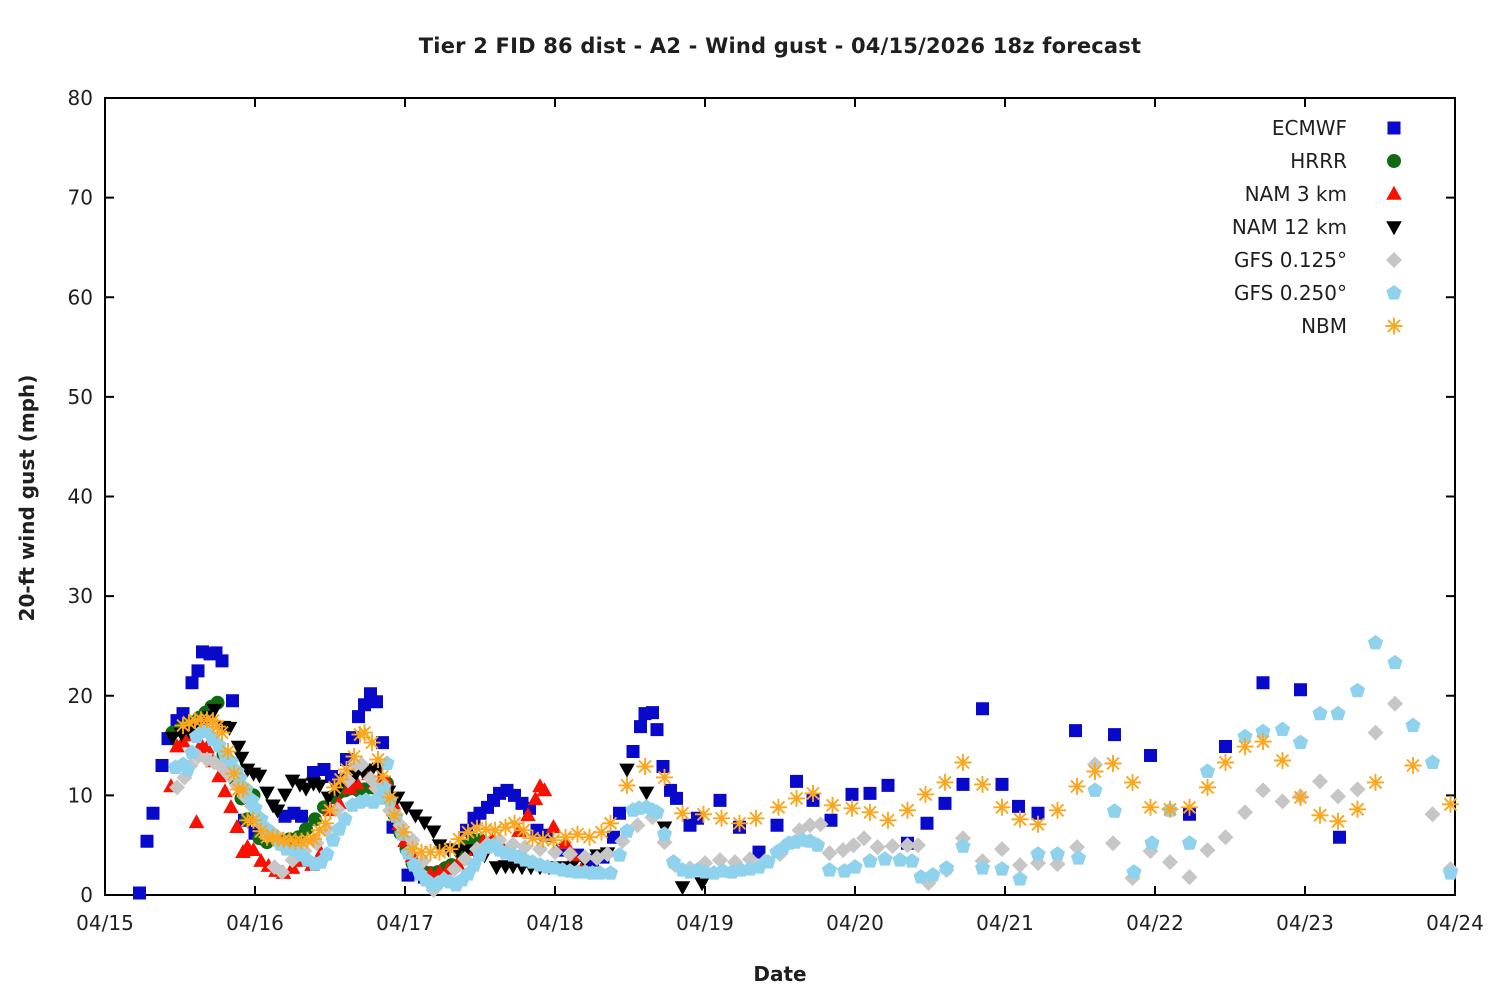 This screenshot has width=1500, height=1000. I want to click on y-tick-label: 0, so click(86, 895).